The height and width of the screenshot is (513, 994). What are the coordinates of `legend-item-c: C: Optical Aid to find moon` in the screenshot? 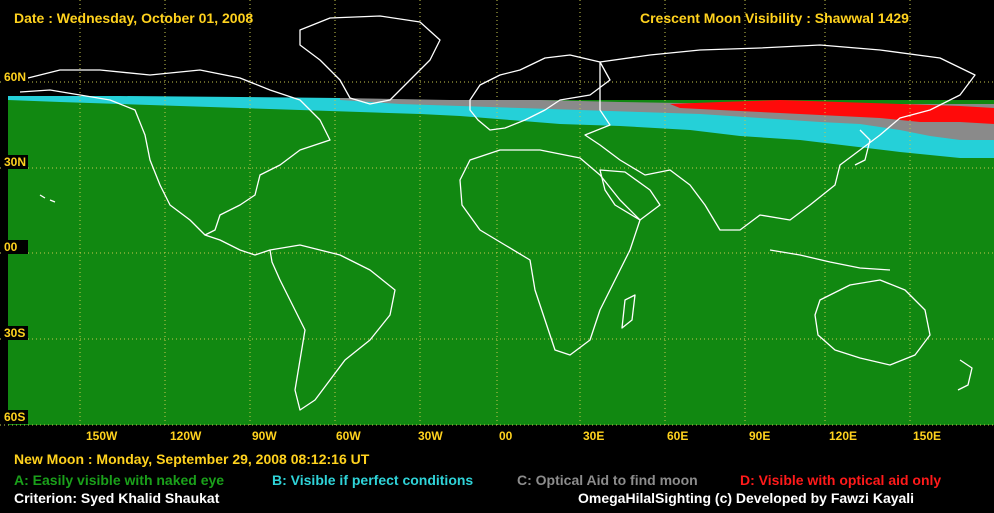 It's located at (607, 480).